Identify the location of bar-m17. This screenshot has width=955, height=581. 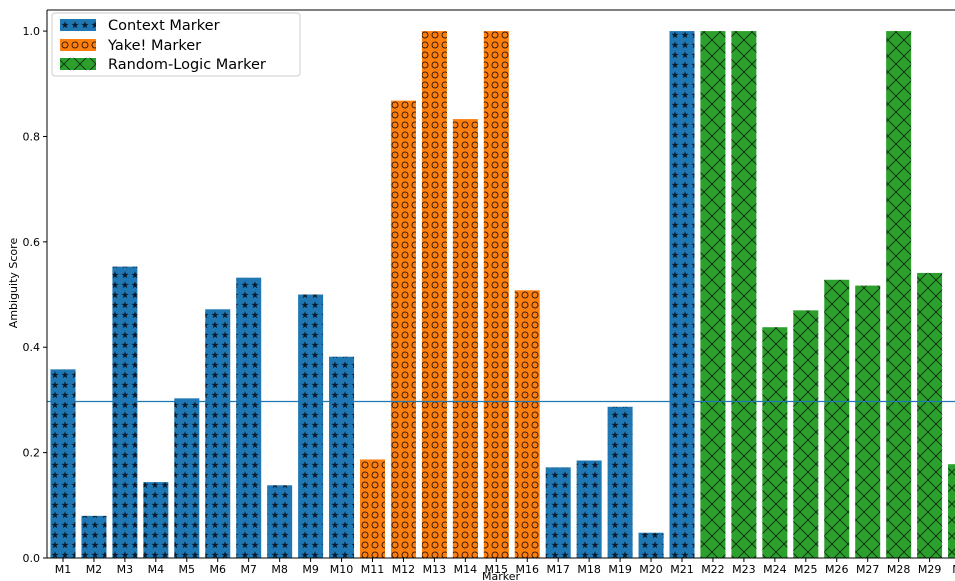
(558, 512).